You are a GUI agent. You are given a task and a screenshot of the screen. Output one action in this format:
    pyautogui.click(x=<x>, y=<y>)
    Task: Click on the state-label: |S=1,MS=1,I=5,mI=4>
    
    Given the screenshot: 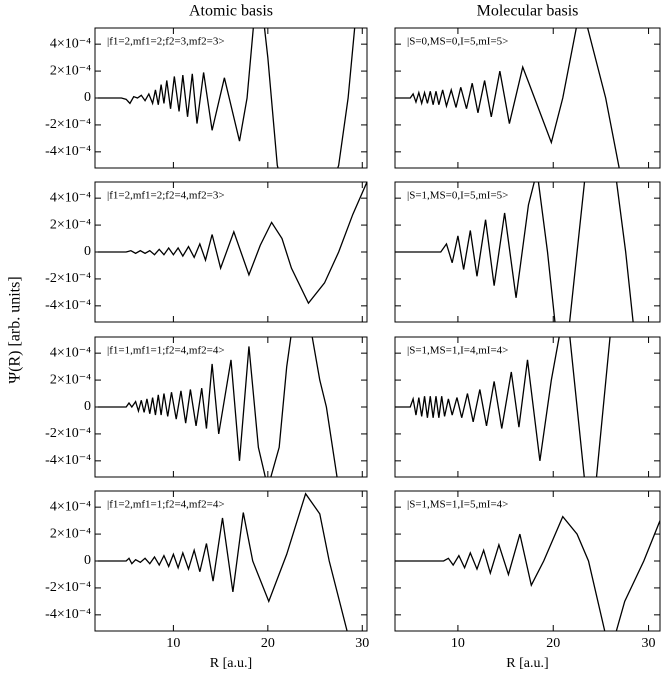 What is the action you would take?
    pyautogui.click(x=457, y=505)
    